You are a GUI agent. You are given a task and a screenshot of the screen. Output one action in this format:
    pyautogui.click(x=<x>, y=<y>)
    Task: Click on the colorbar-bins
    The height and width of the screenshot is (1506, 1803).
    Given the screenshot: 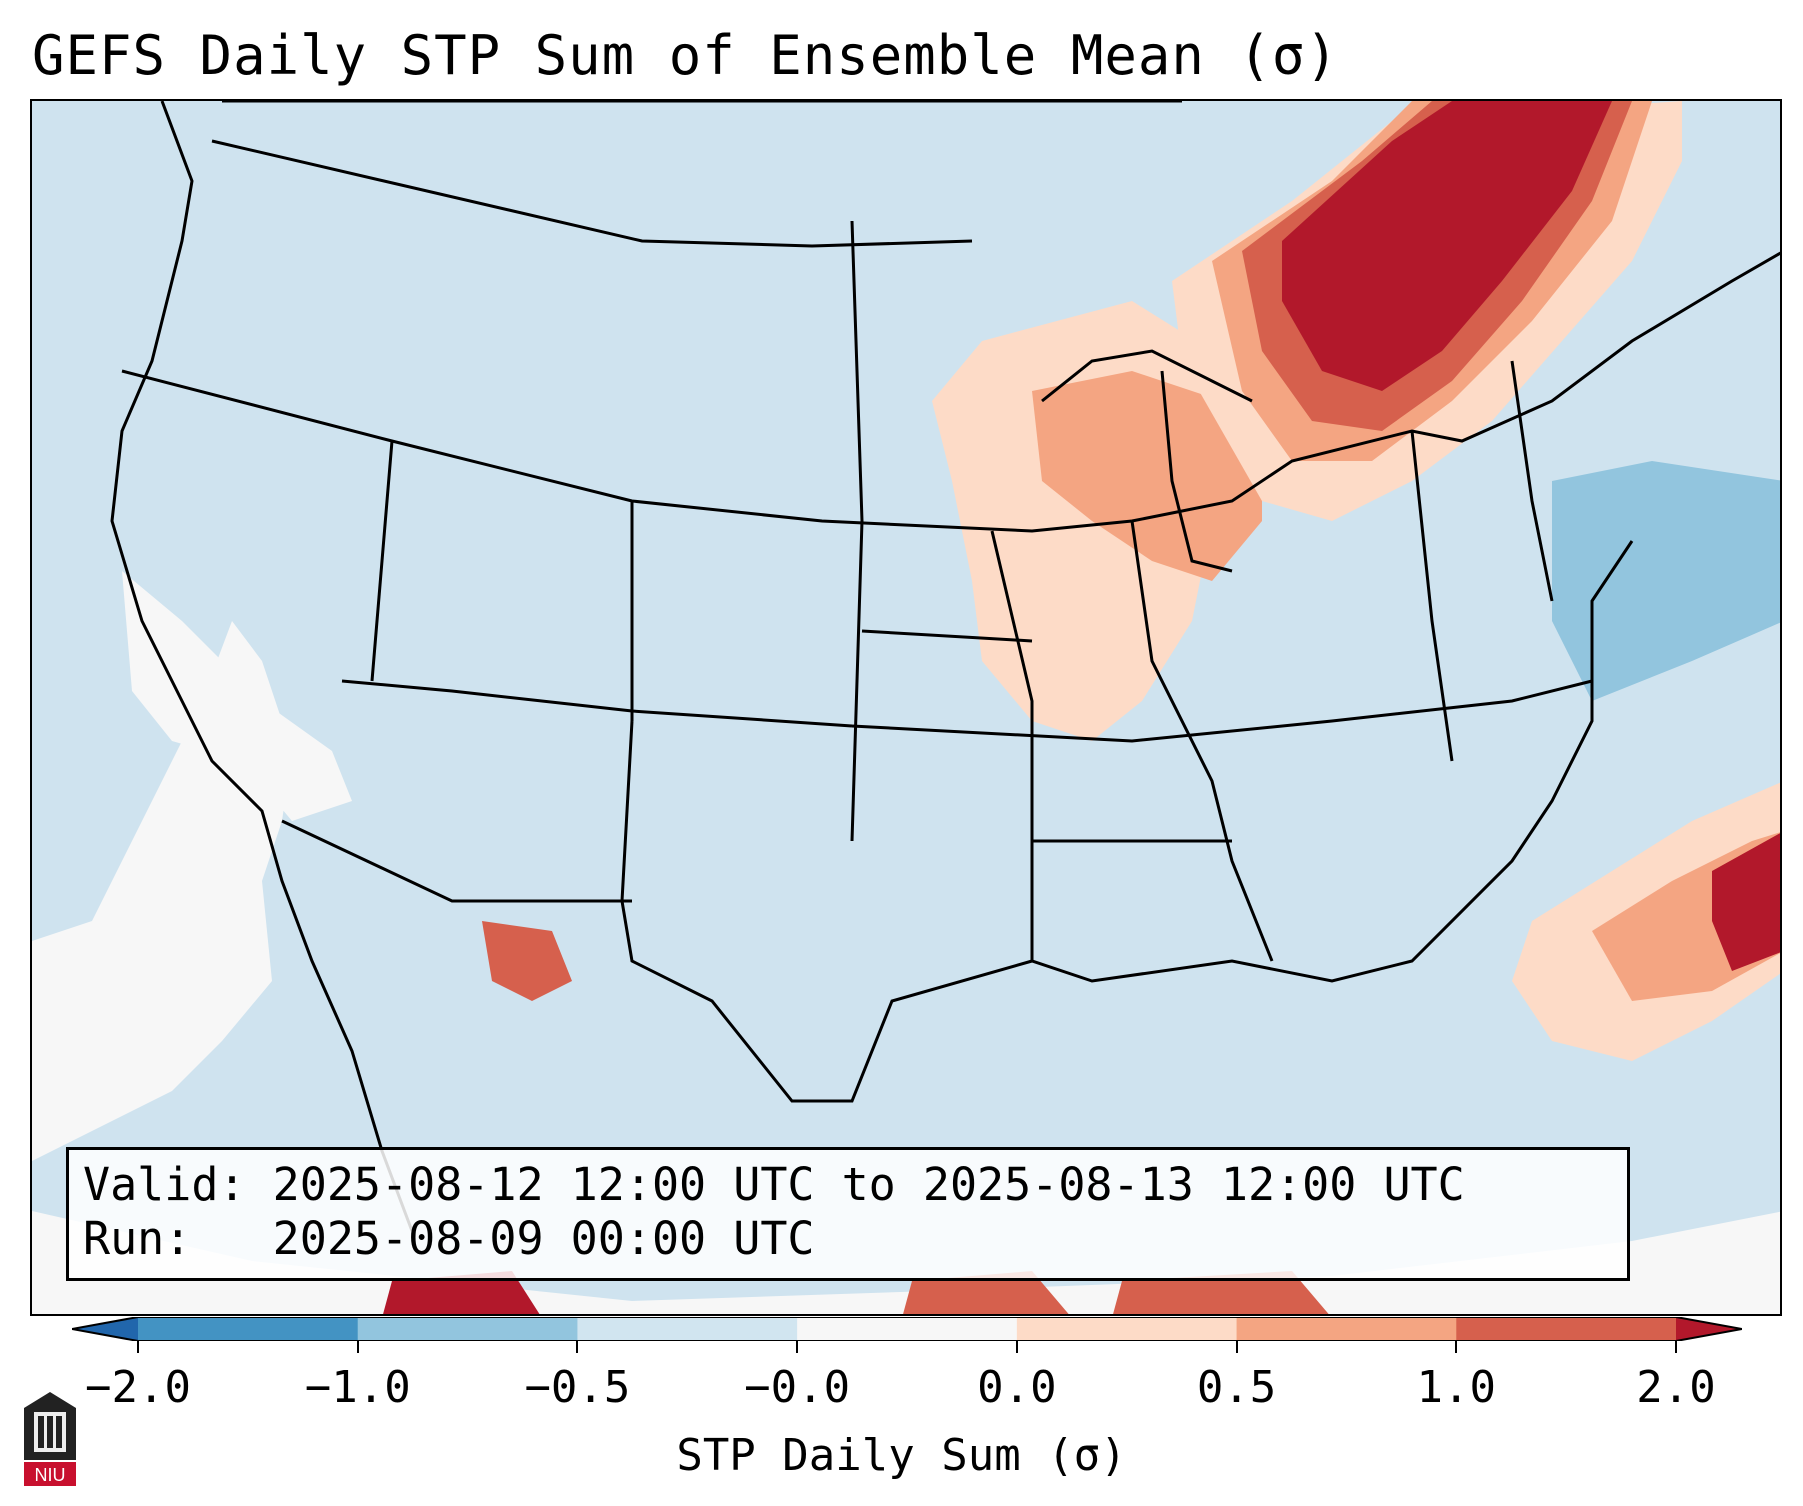 What is the action you would take?
    pyautogui.click(x=907, y=1329)
    